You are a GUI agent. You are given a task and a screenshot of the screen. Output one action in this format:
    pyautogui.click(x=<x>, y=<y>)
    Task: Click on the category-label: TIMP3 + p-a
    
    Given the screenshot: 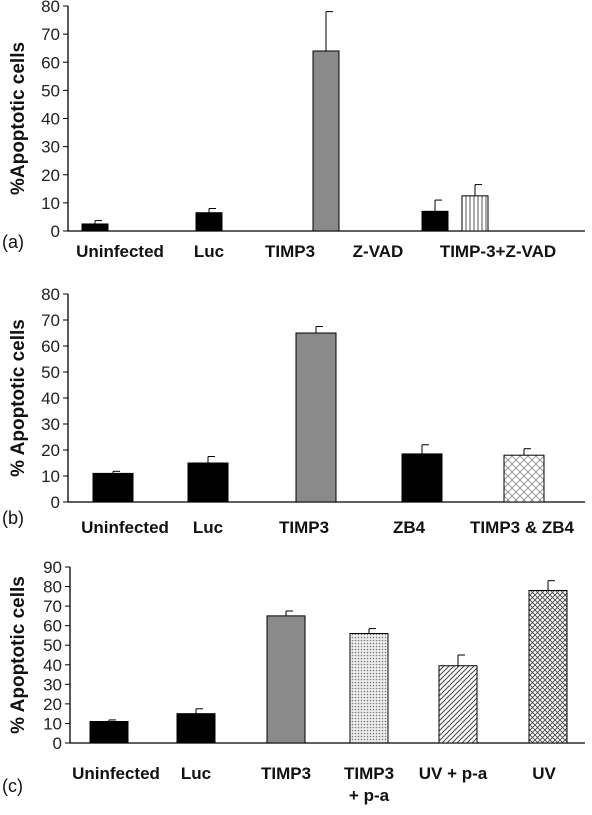 What is the action you would take?
    pyautogui.click(x=369, y=784)
    